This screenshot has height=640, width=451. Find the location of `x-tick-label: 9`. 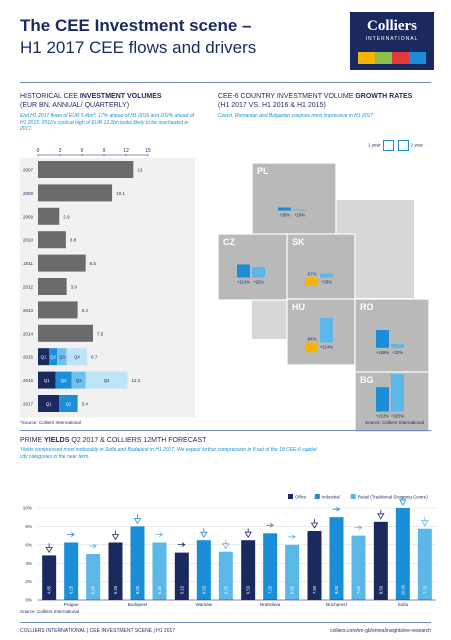

x-tick-label: 9 is located at coordinates (104, 151).